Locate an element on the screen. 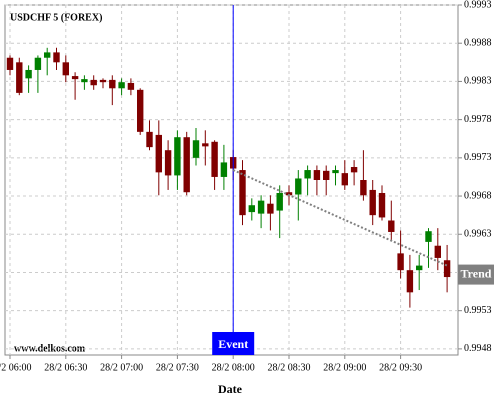 The width and height of the screenshot is (500, 400). trend-box is located at coordinates (476, 274).